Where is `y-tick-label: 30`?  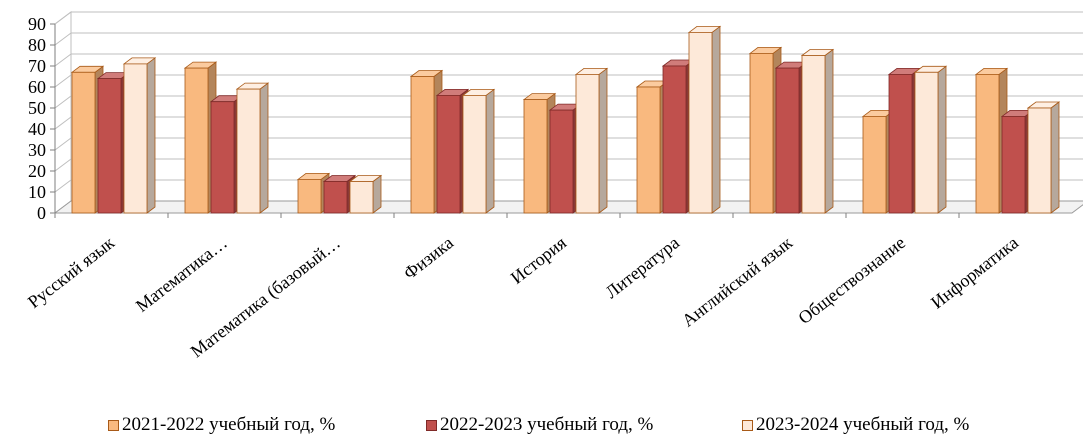
y-tick-label: 30 is located at coordinates (37, 150).